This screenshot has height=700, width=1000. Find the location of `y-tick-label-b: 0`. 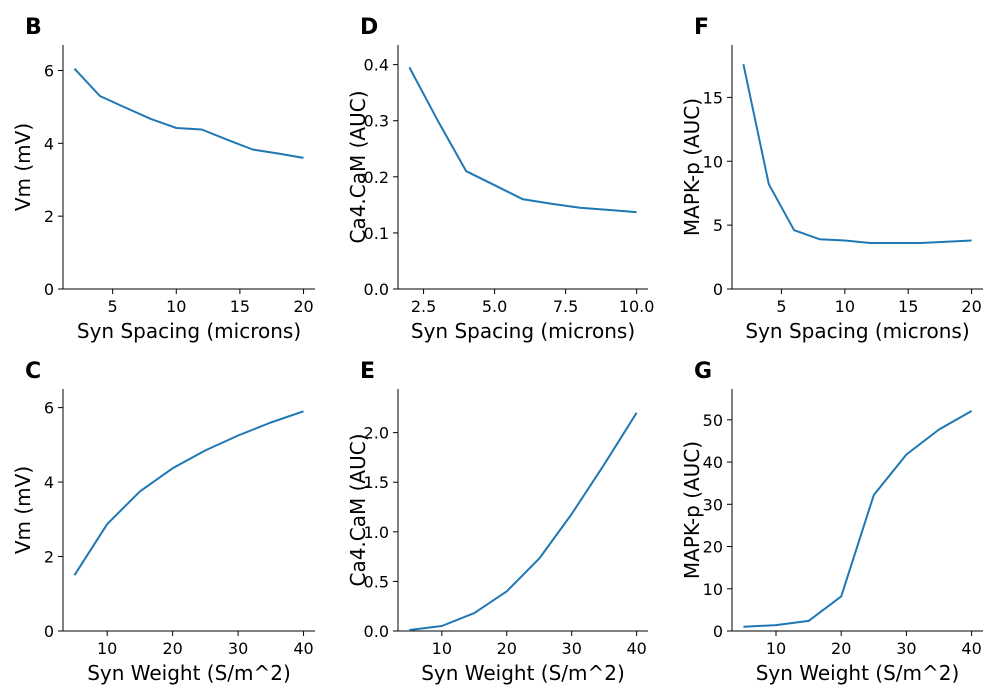

y-tick-label-b: 0 is located at coordinates (49, 289).